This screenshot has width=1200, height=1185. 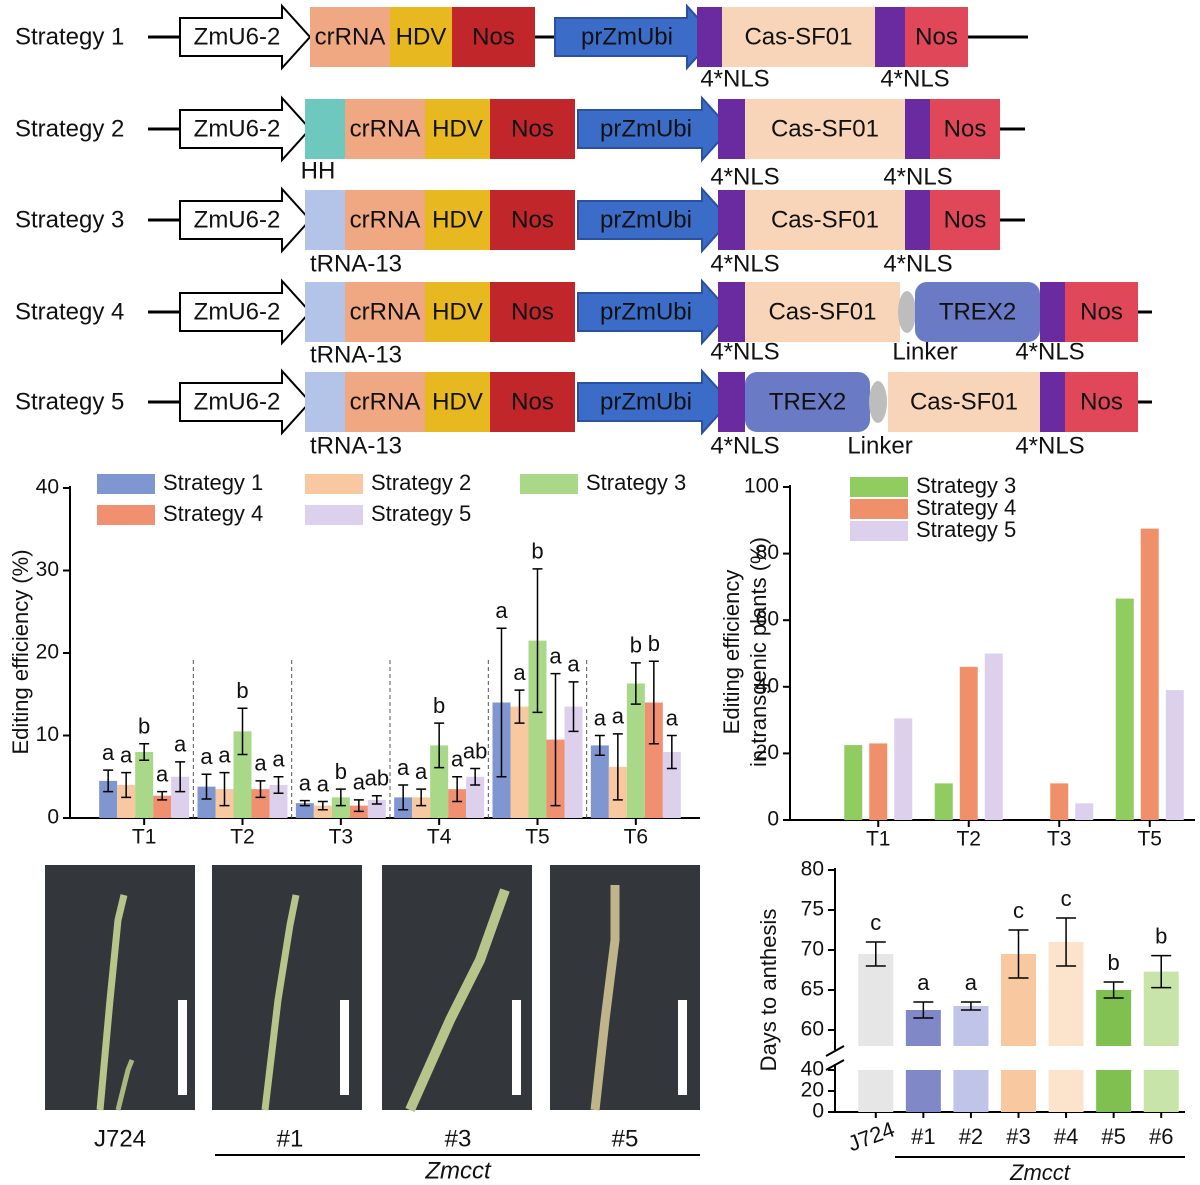 What do you see at coordinates (372, 1024) in the screenshot?
I see `photo-panels: J724 #1 #3 #5 Zmcct` at bounding box center [372, 1024].